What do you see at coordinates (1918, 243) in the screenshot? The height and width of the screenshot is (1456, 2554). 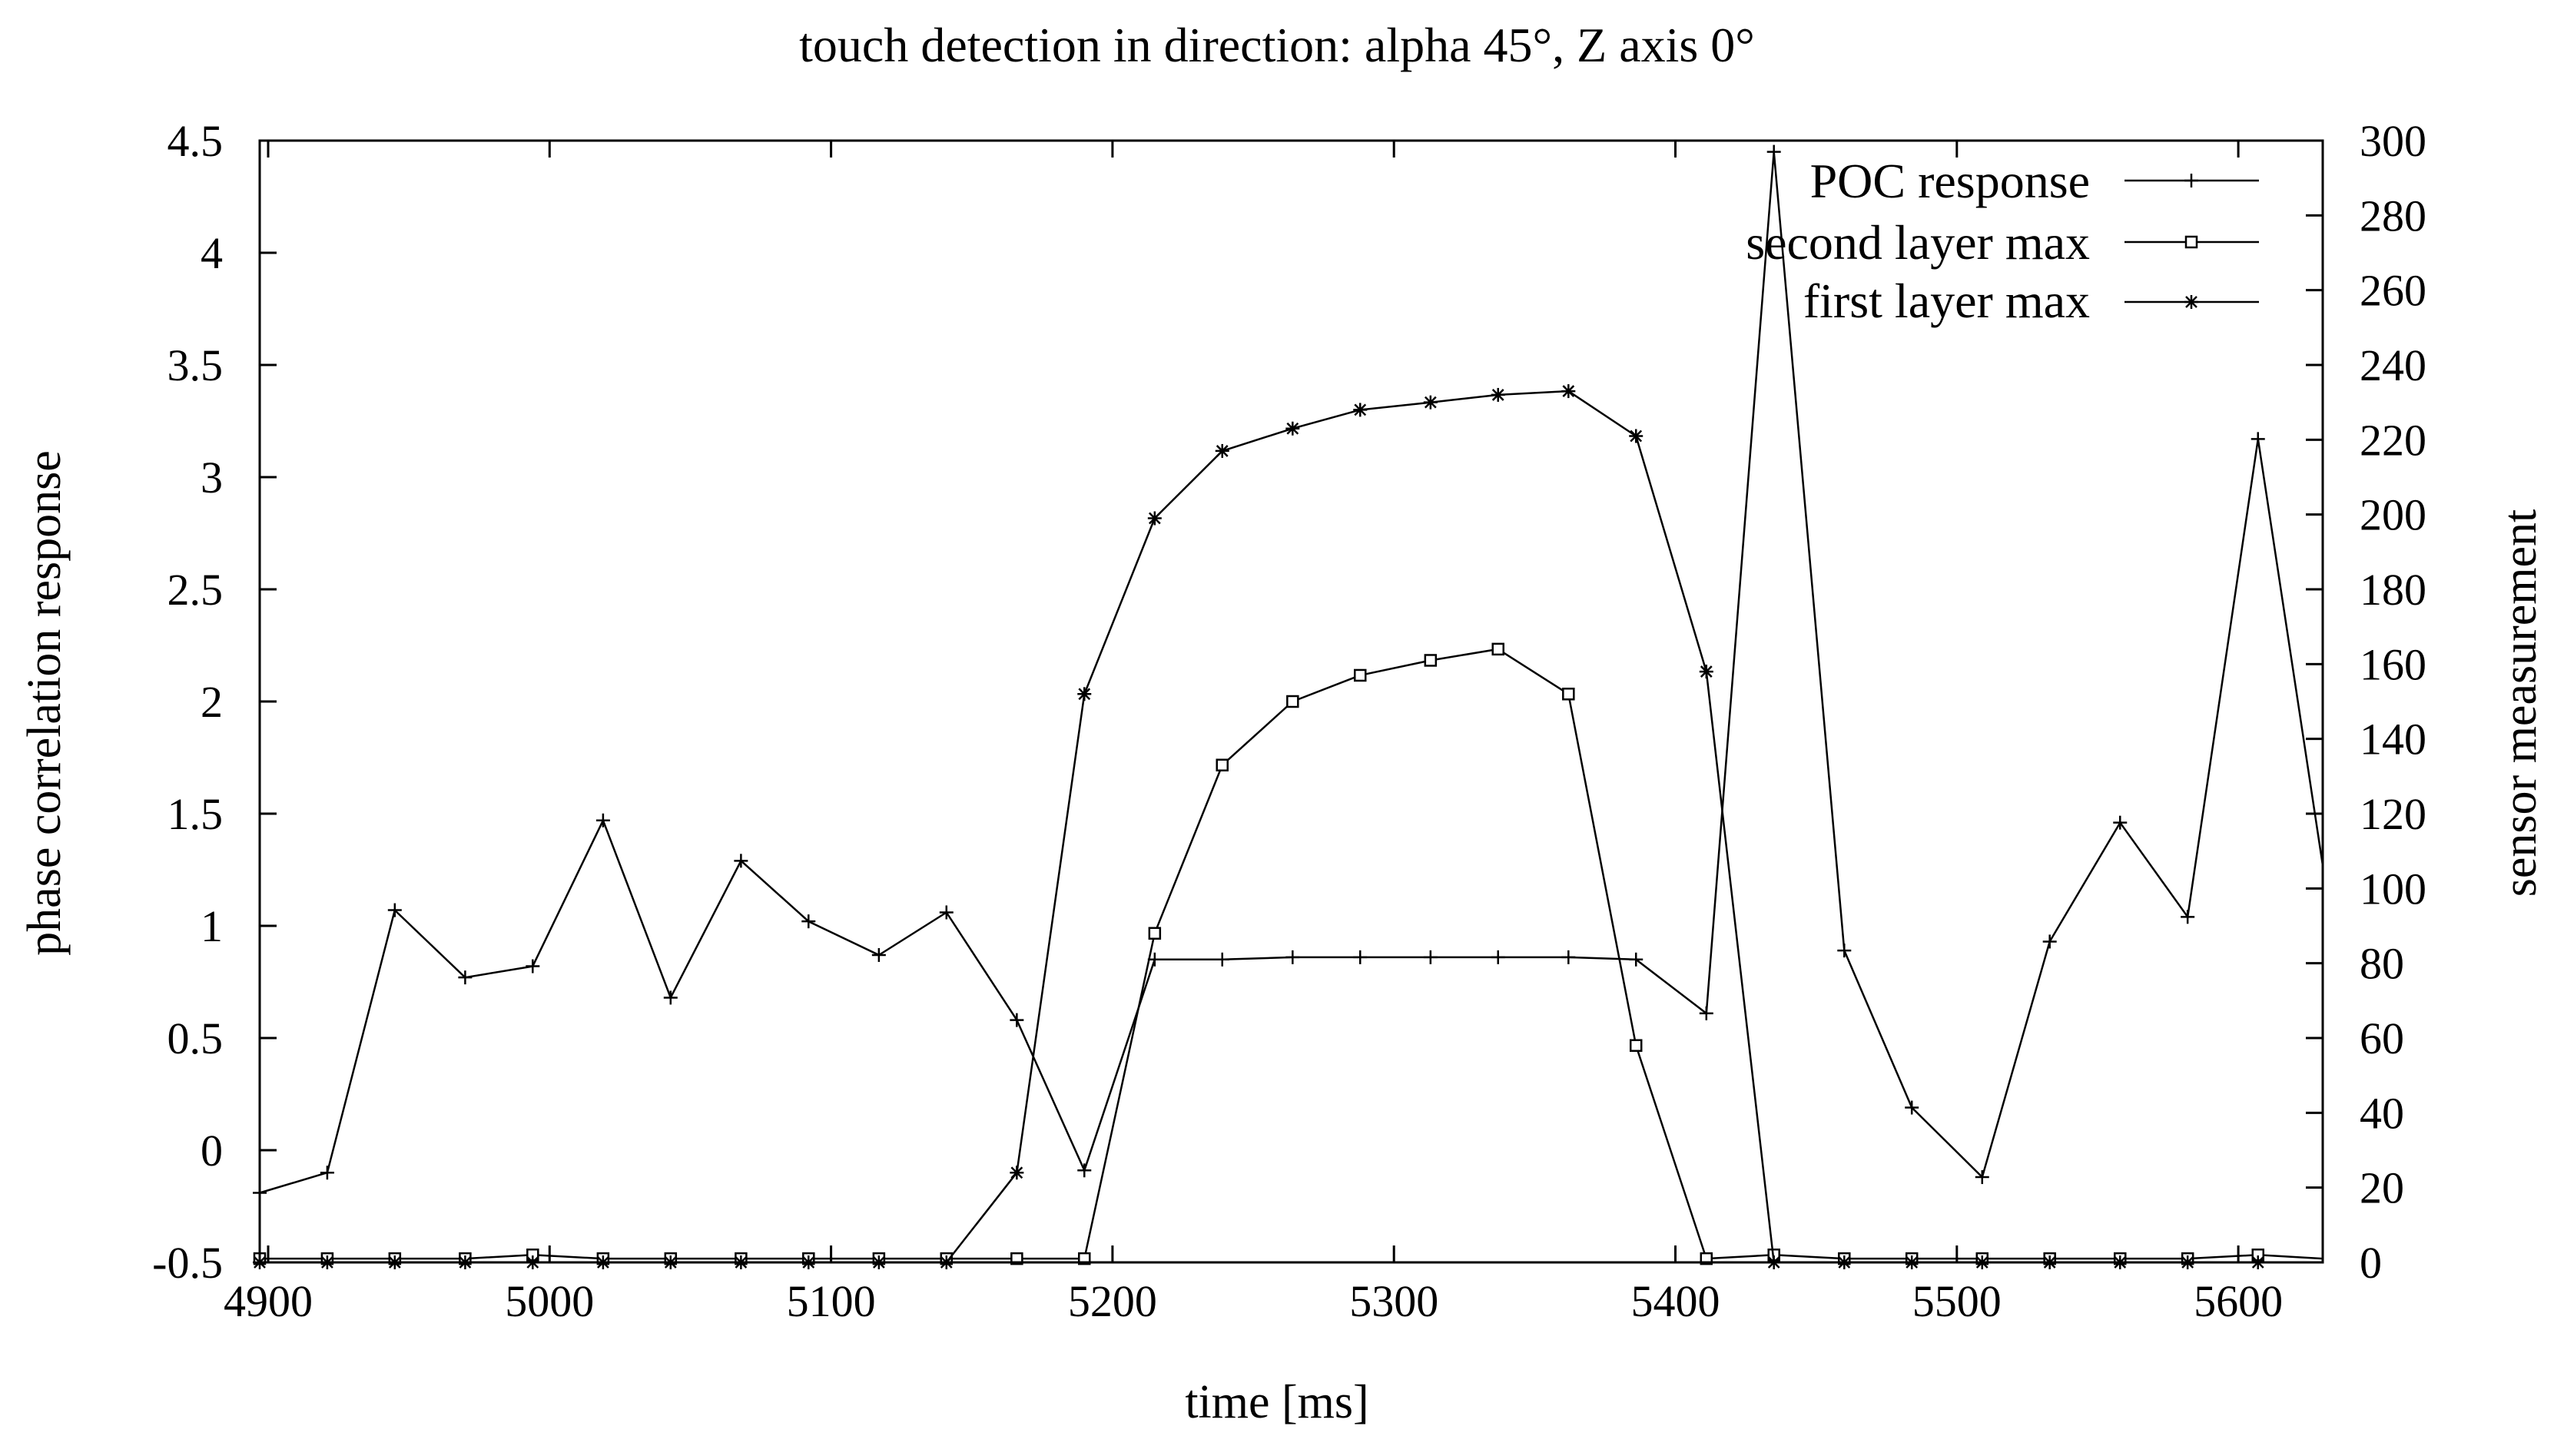 I see `legend-label-second-layer-max: second layer max` at bounding box center [1918, 243].